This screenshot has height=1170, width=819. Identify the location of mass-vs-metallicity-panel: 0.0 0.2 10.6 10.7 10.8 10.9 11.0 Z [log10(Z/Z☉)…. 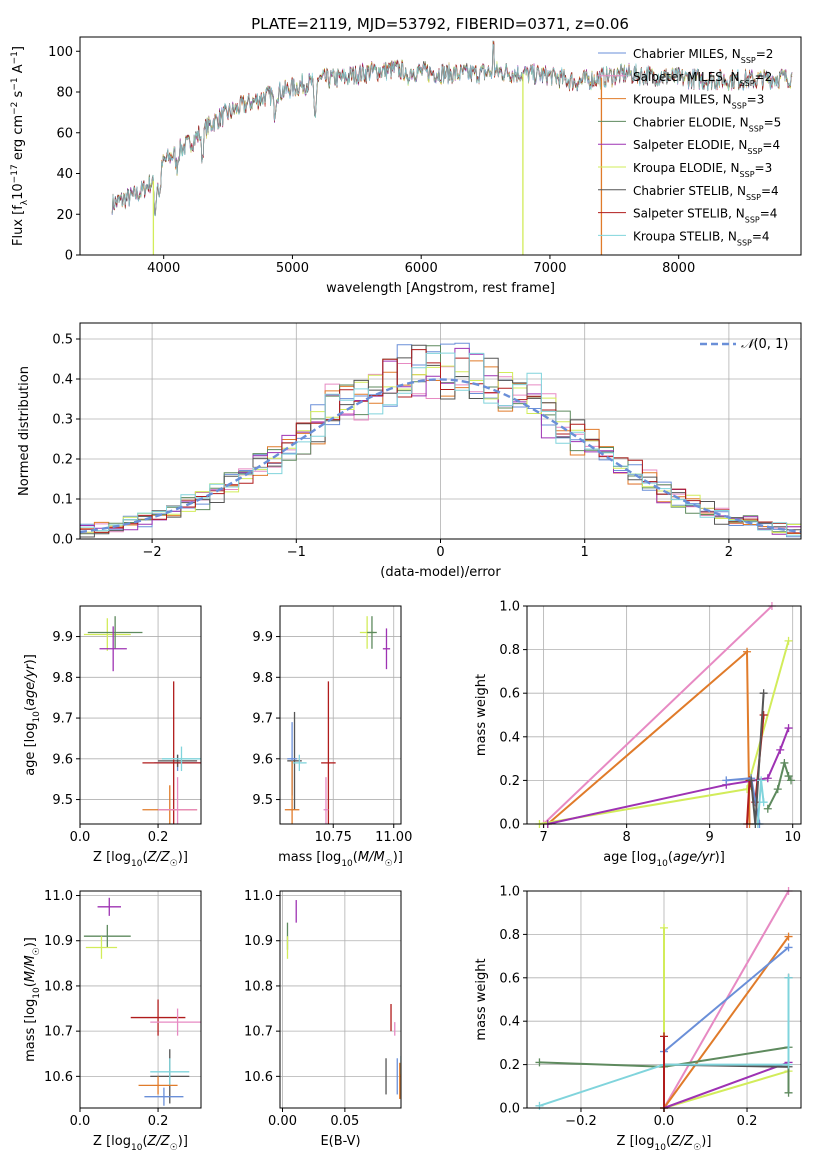
(112, 1021).